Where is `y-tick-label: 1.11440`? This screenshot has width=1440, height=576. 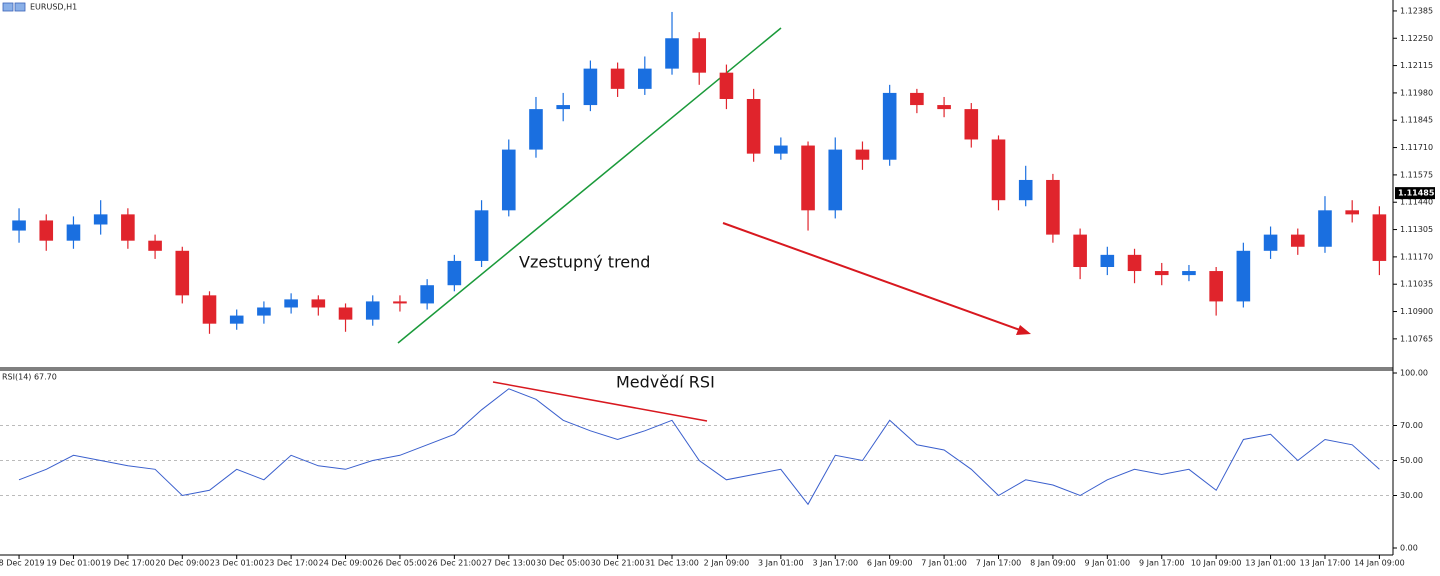 y-tick-label: 1.11440 is located at coordinates (1416, 202).